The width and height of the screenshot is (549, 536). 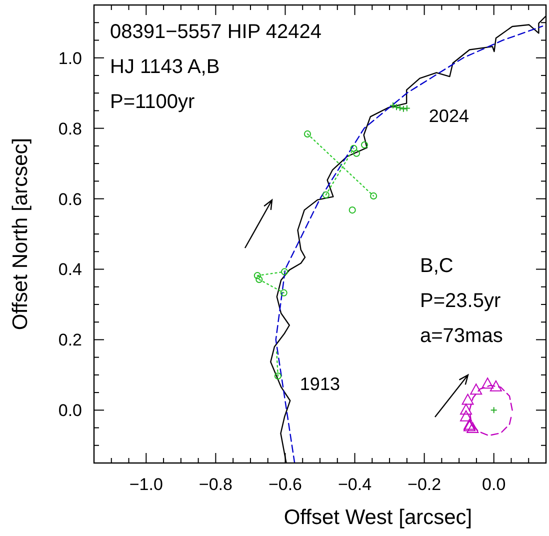 I want to click on annotation: 1913, so click(x=320, y=384).